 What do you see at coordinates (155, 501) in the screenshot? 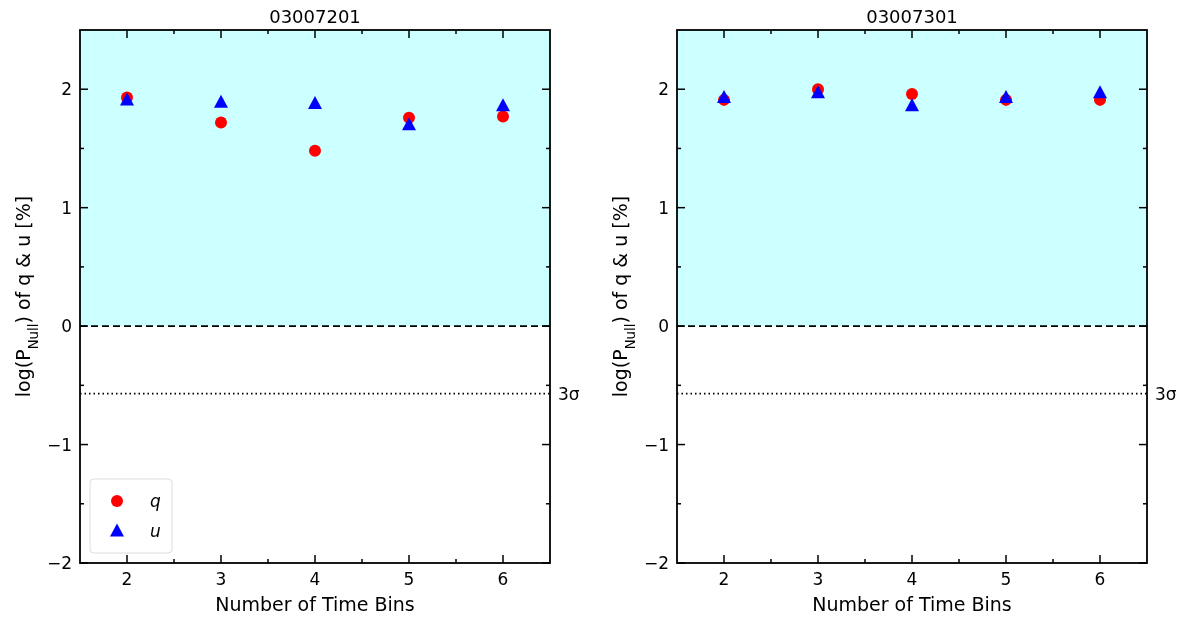
I see `legend-label: q` at bounding box center [155, 501].